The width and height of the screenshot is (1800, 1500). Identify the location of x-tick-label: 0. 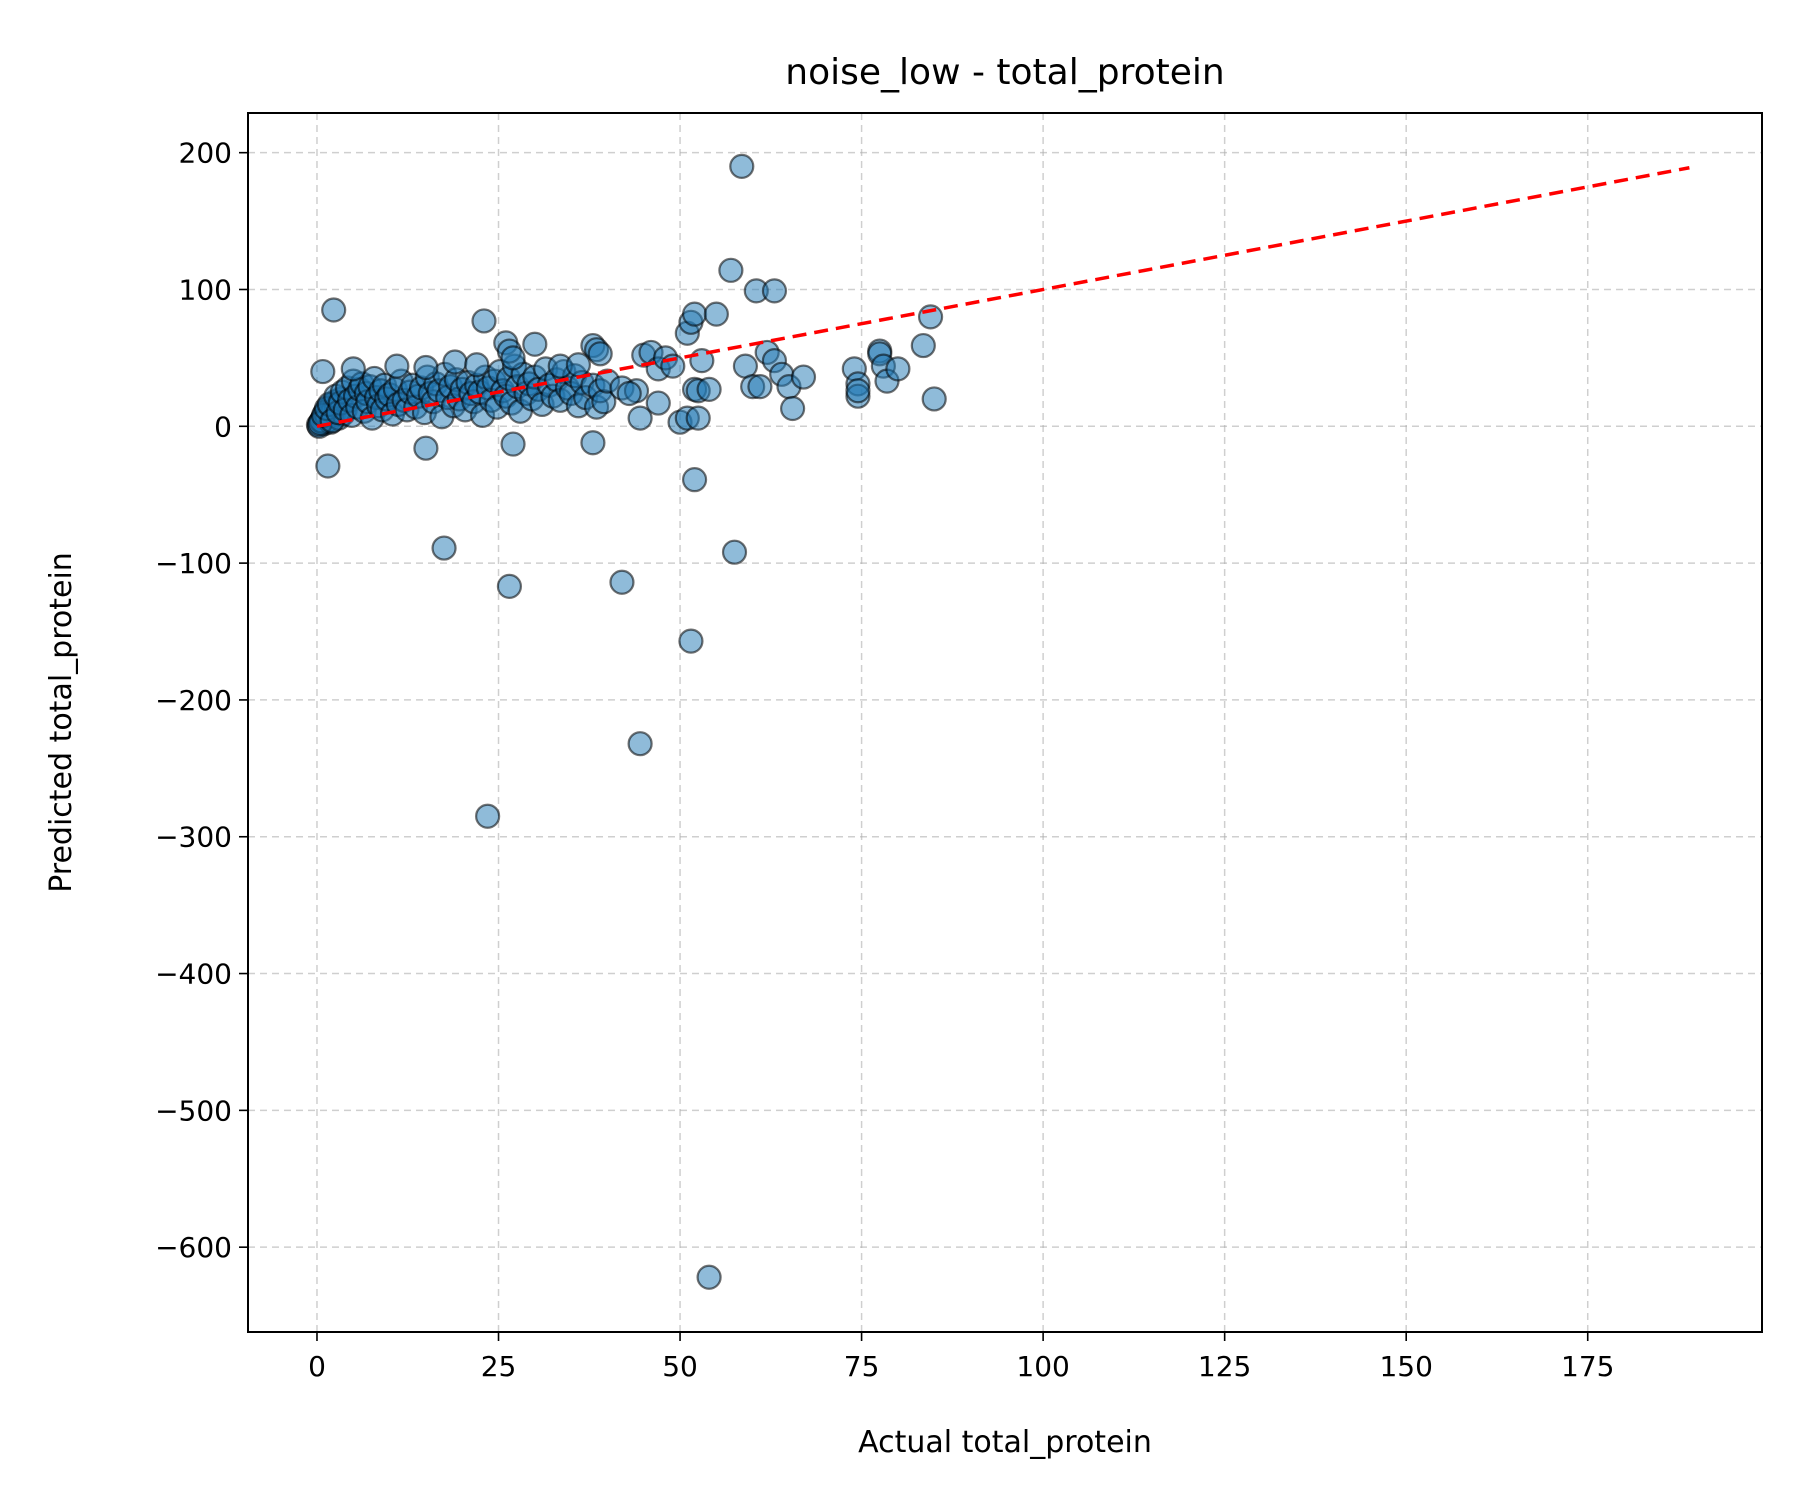
(317, 1366).